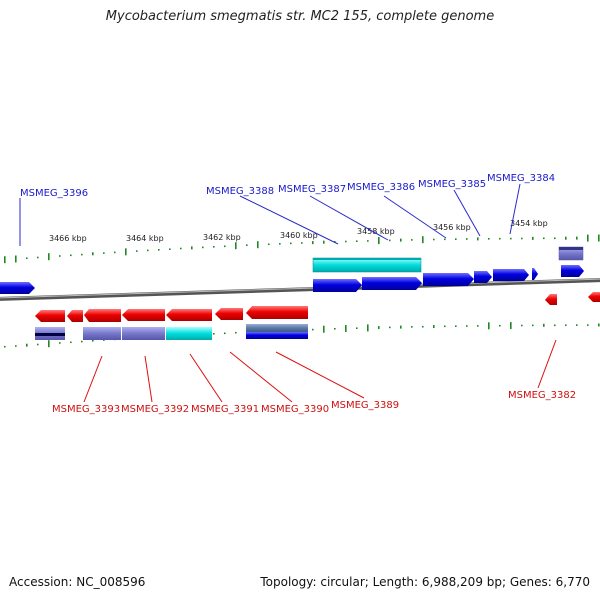 Image resolution: width=600 pixels, height=600 pixels. What do you see at coordinates (365, 405) in the screenshot?
I see `gene-label-reverse: MSMEG_3389` at bounding box center [365, 405].